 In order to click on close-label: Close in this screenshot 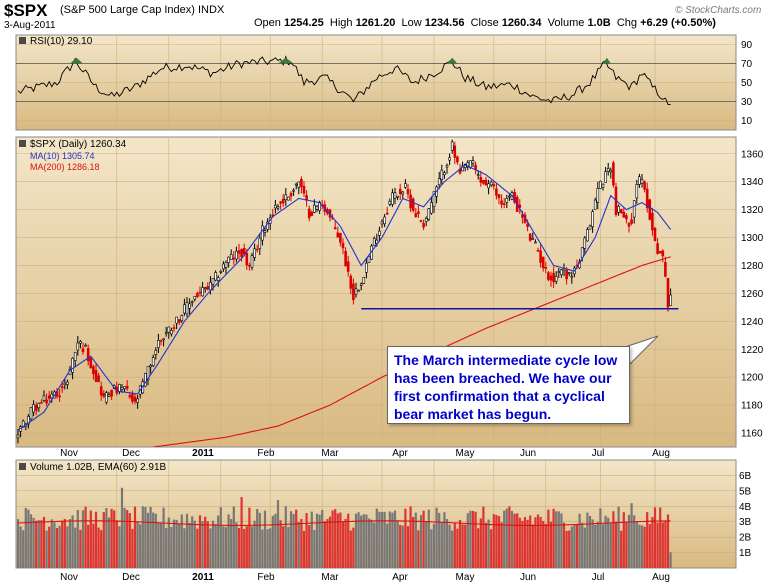, I will do `click(484, 23)`.